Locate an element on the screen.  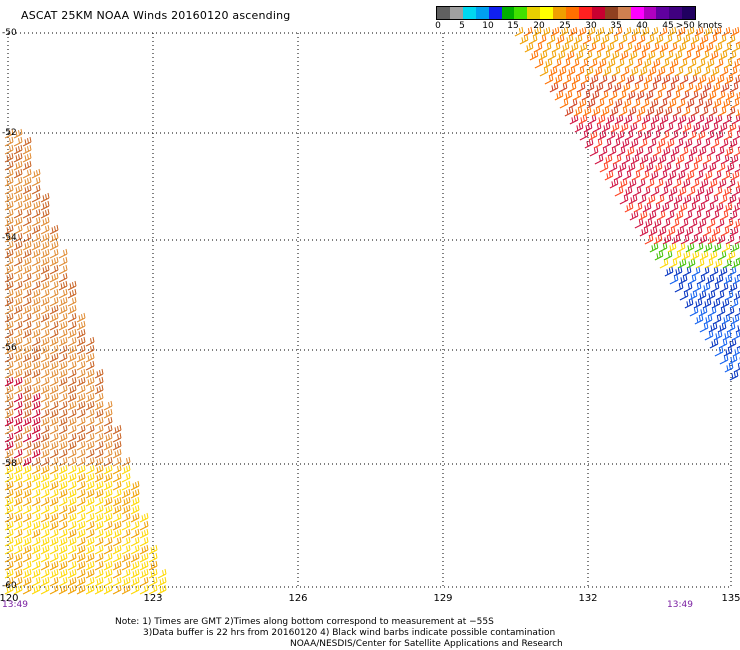
lon-label-126: 126 is located at coordinates (298, 598).